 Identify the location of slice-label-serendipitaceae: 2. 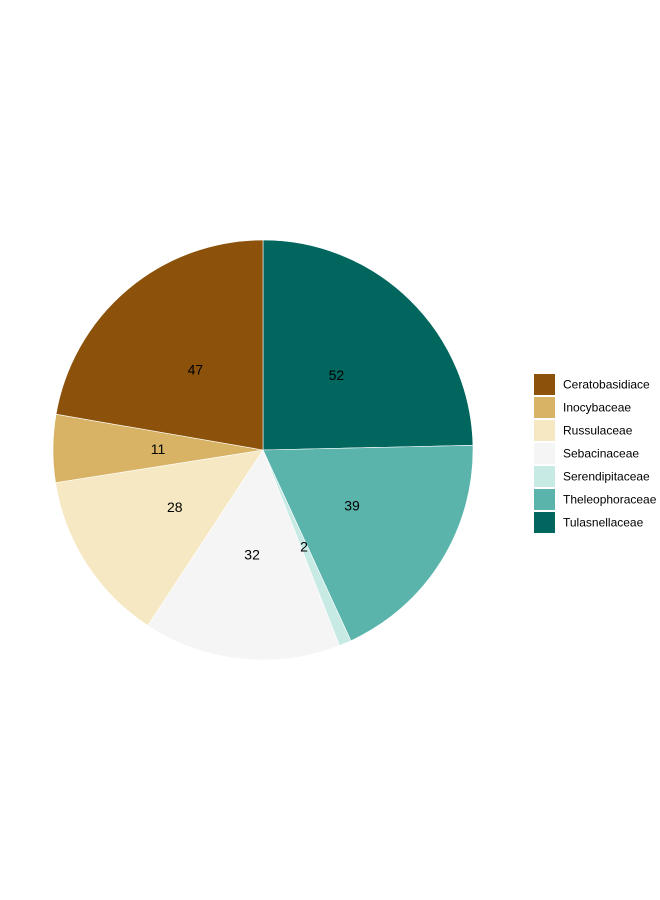
(304, 547).